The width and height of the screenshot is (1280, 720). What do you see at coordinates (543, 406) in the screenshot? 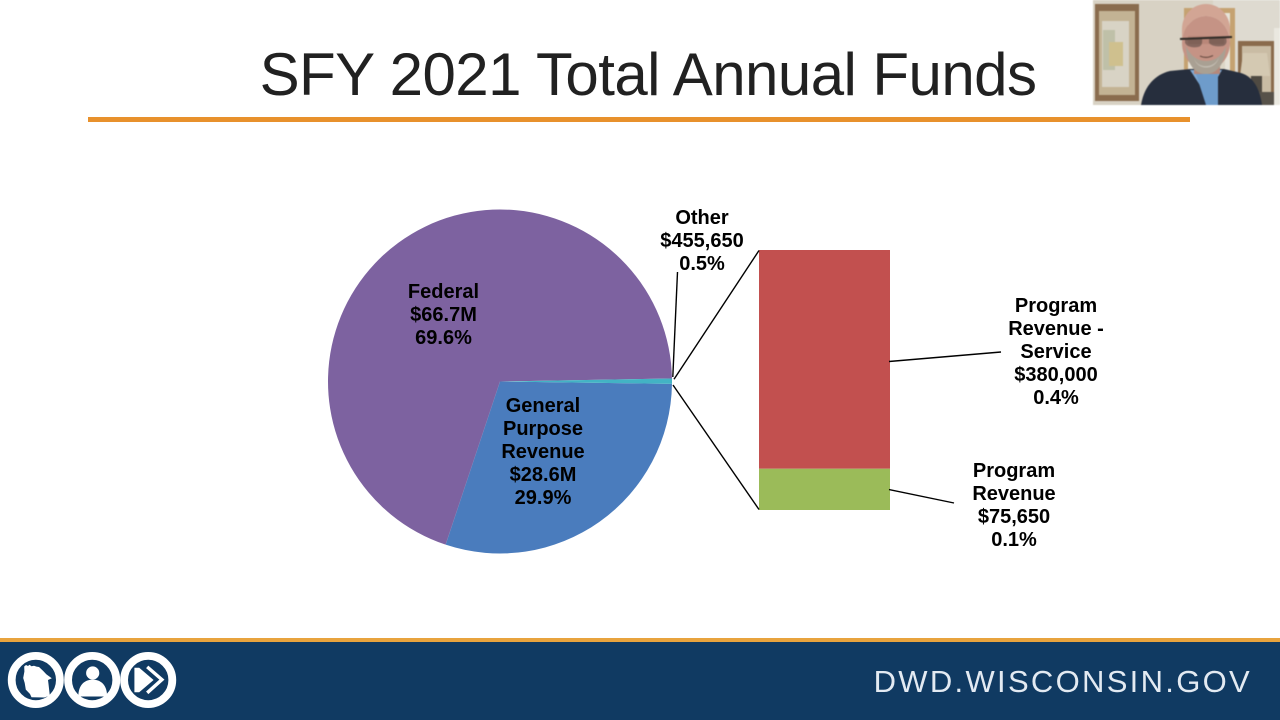
I see `svg-text: General` at bounding box center [543, 406].